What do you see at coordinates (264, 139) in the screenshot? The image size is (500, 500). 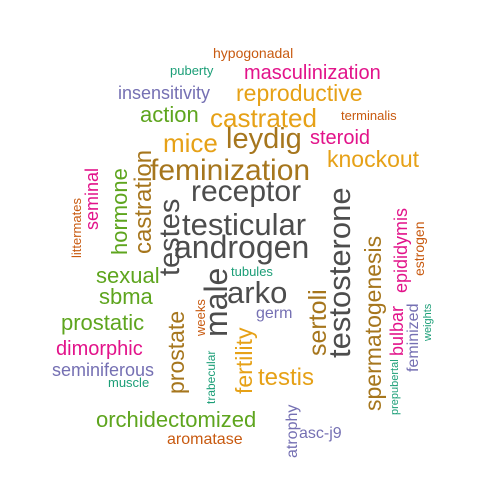 I see `word-leydig: leydig` at bounding box center [264, 139].